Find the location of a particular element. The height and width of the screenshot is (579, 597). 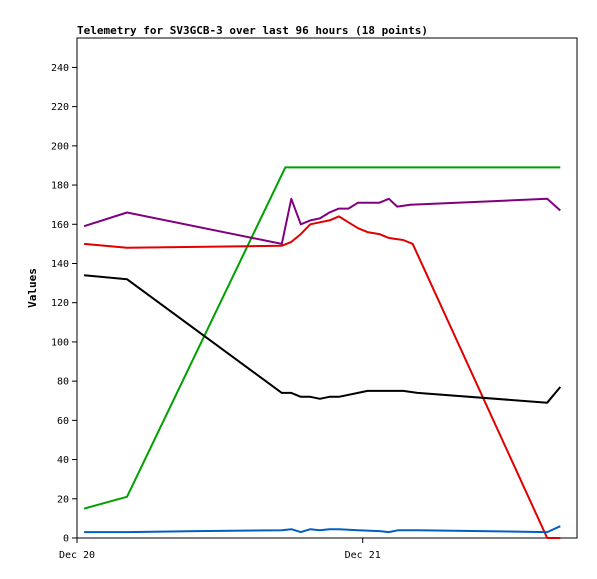

y-tick-label: 120 is located at coordinates (60, 303).